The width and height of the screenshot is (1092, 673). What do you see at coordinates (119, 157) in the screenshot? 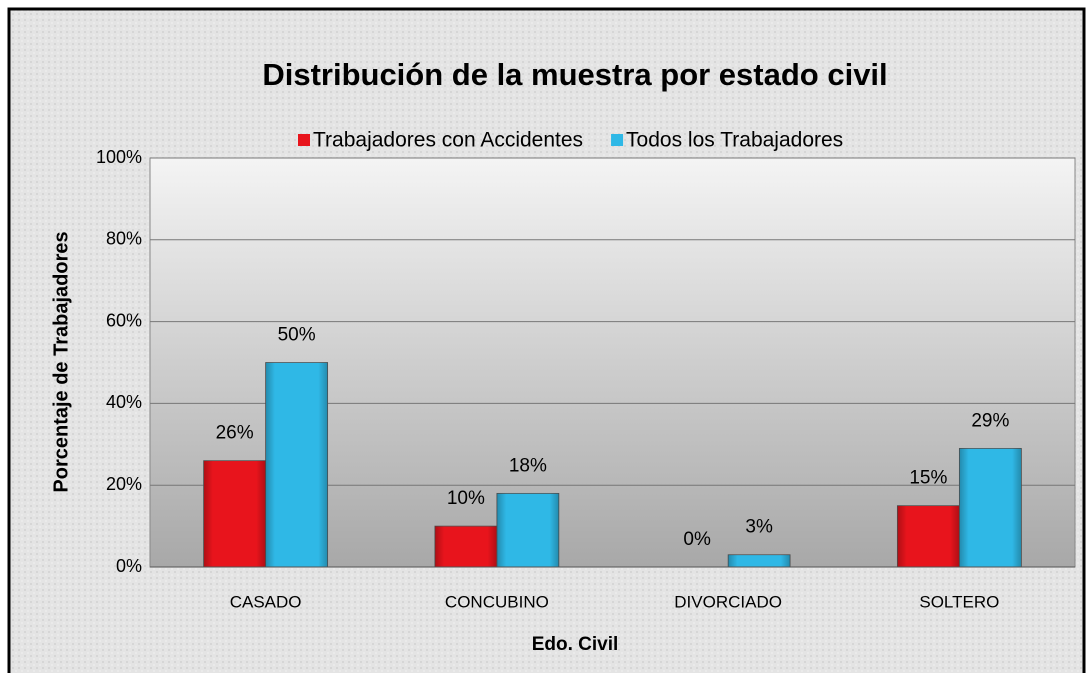
I see `y-tick-label: 100%` at bounding box center [119, 157].